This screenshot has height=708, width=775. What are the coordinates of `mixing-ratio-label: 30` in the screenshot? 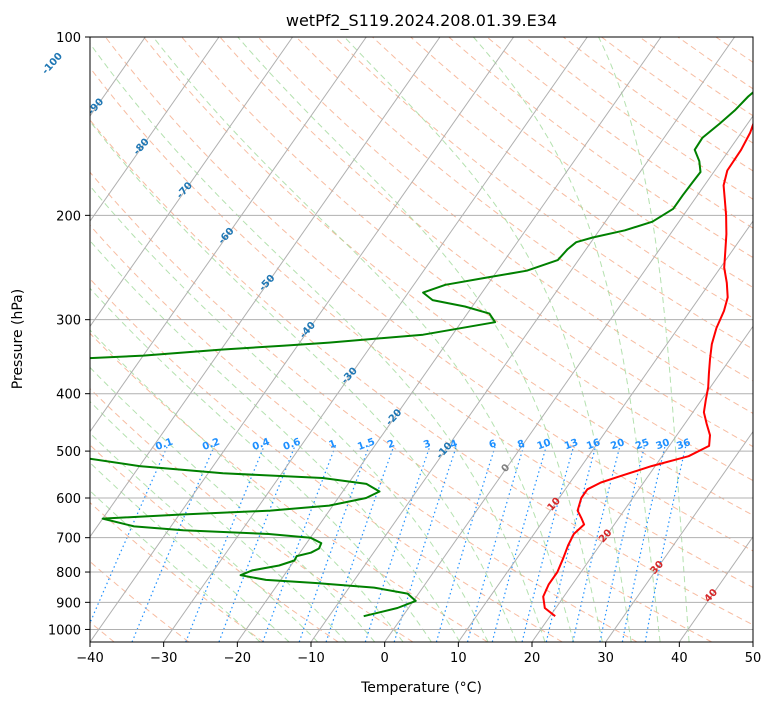 It's located at (663, 444).